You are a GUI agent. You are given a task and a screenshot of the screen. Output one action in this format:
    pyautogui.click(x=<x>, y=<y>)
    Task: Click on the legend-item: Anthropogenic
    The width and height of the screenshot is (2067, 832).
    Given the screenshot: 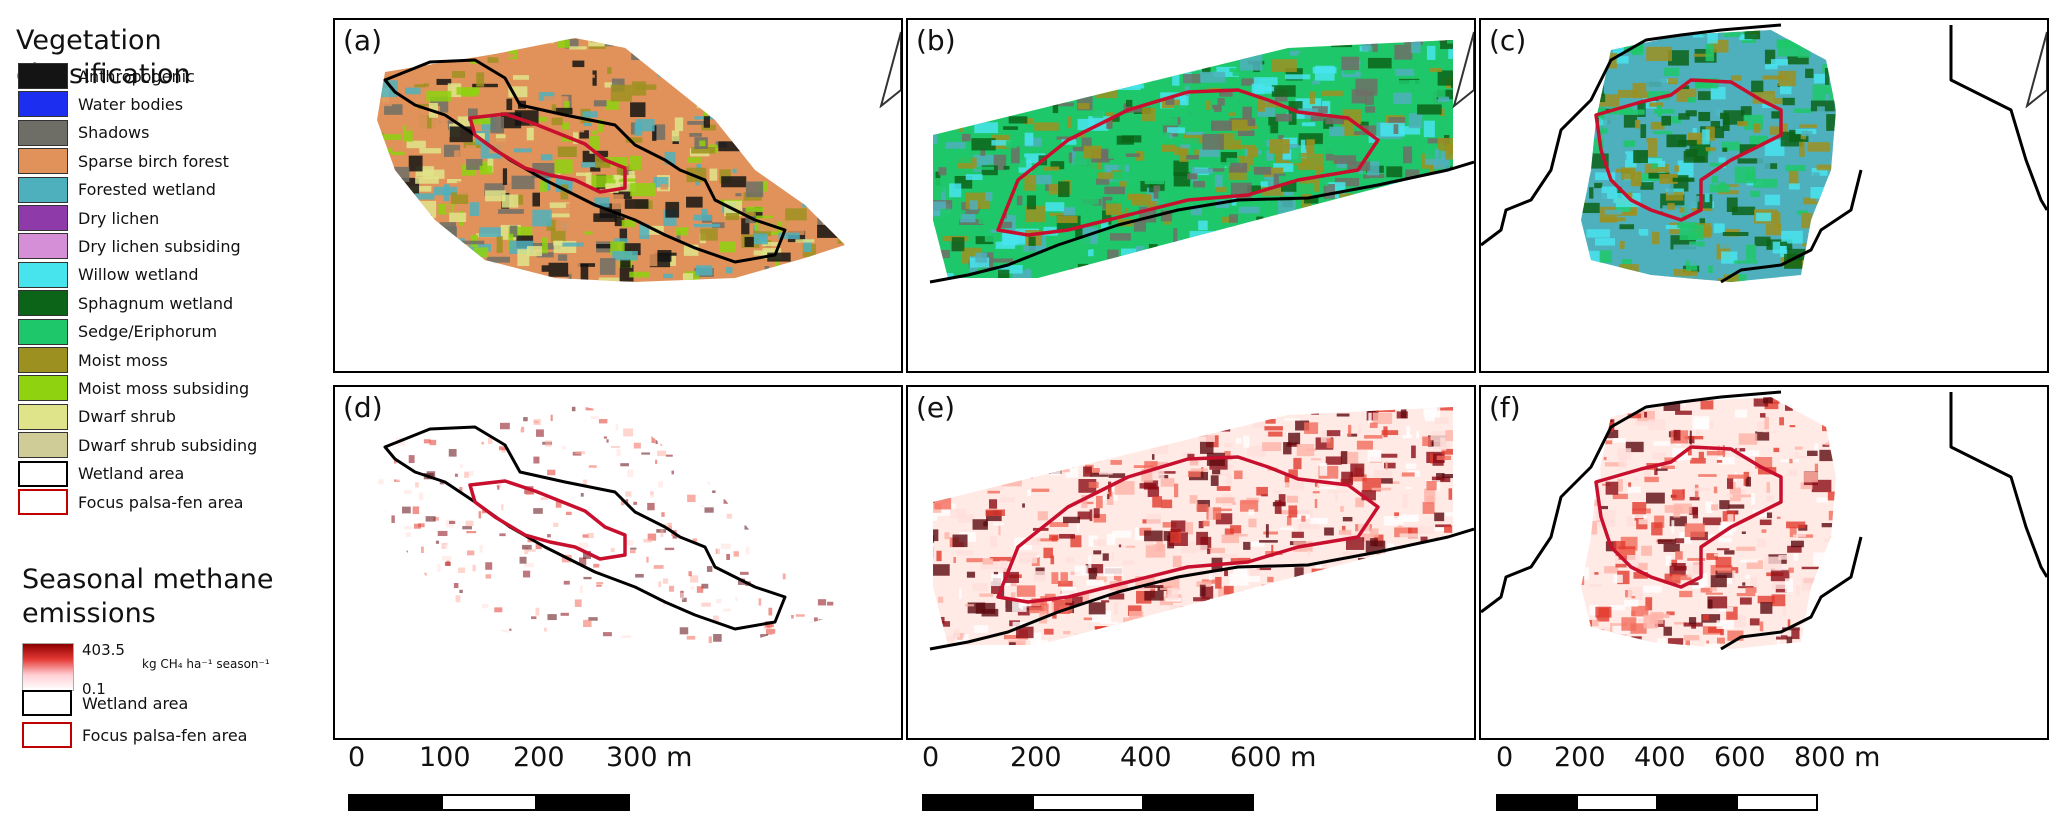 What is the action you would take?
    pyautogui.click(x=106, y=76)
    